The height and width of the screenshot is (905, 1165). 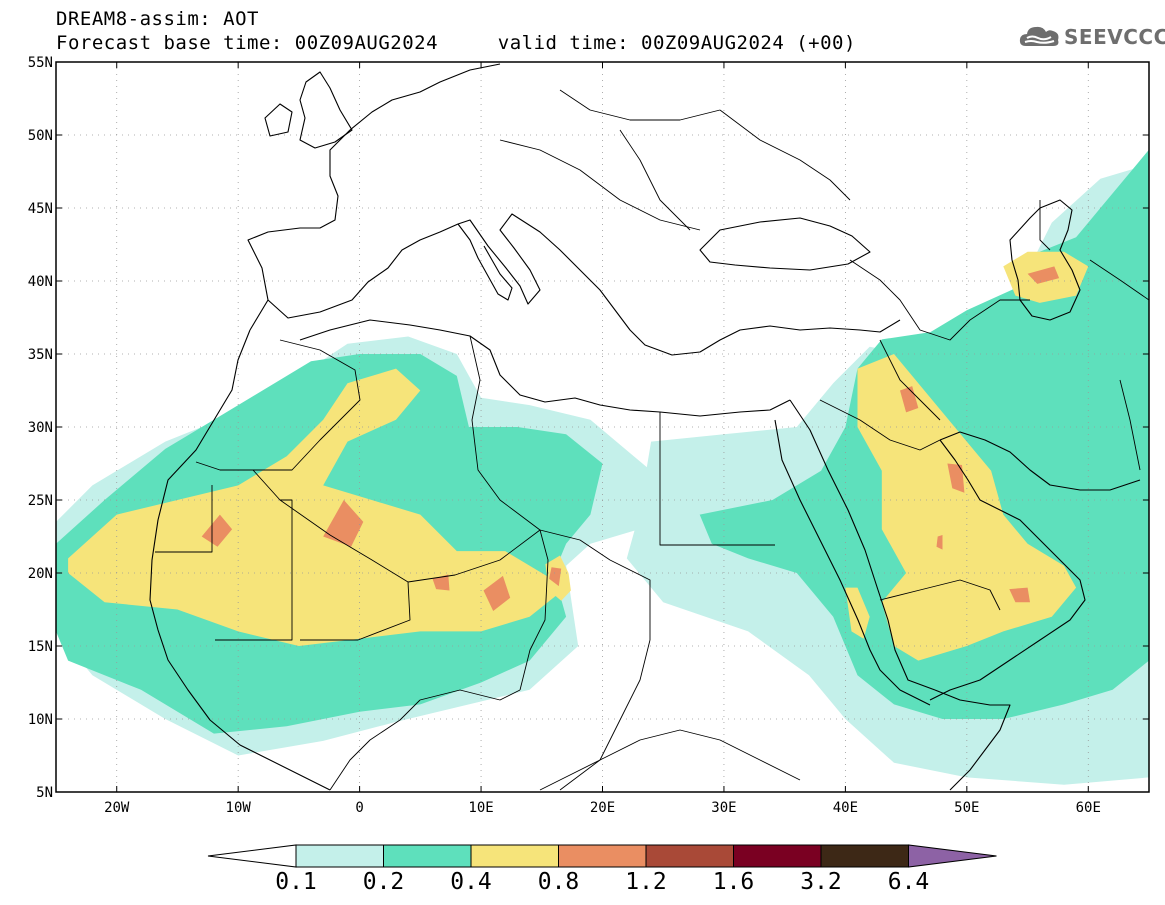 I want to click on aot-region-kuwait-orange, so click(x=956, y=478).